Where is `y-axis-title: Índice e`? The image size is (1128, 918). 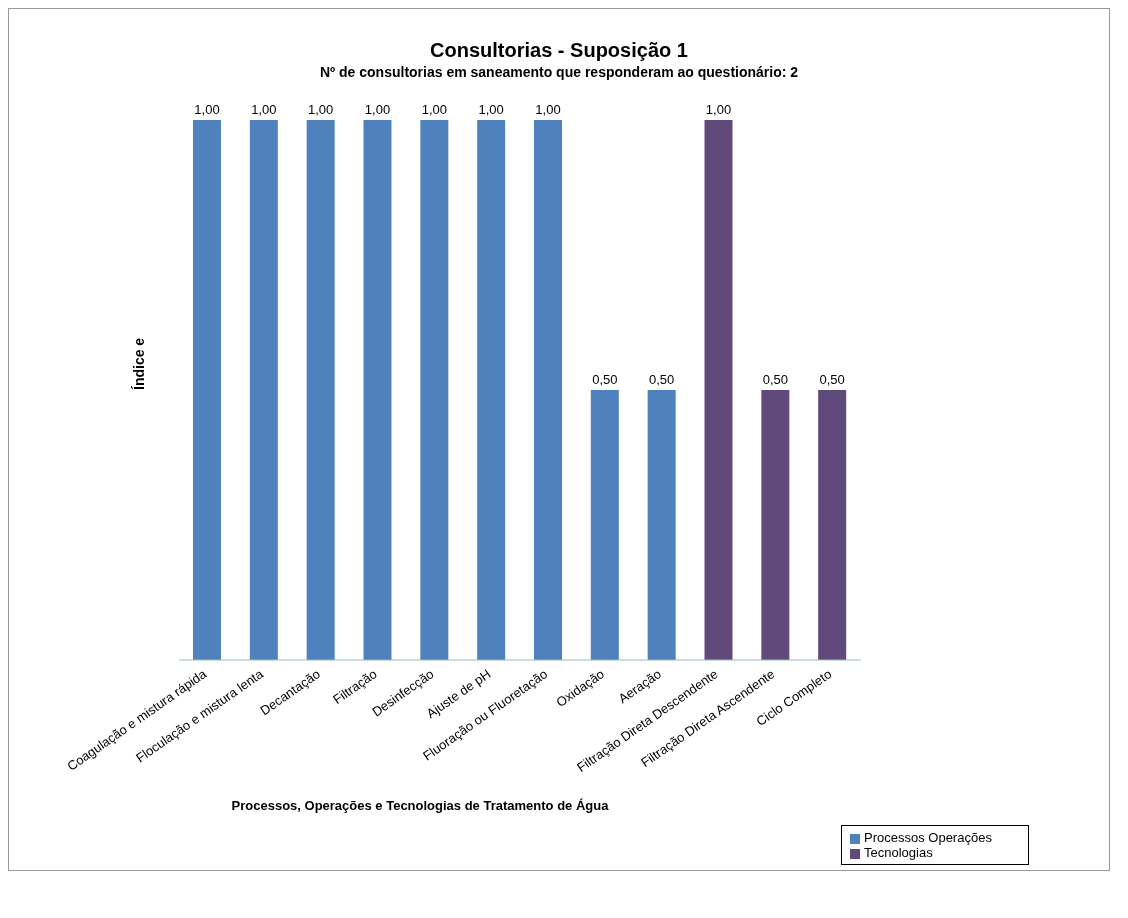
y-axis-title: Índice e is located at coordinates (138, 363).